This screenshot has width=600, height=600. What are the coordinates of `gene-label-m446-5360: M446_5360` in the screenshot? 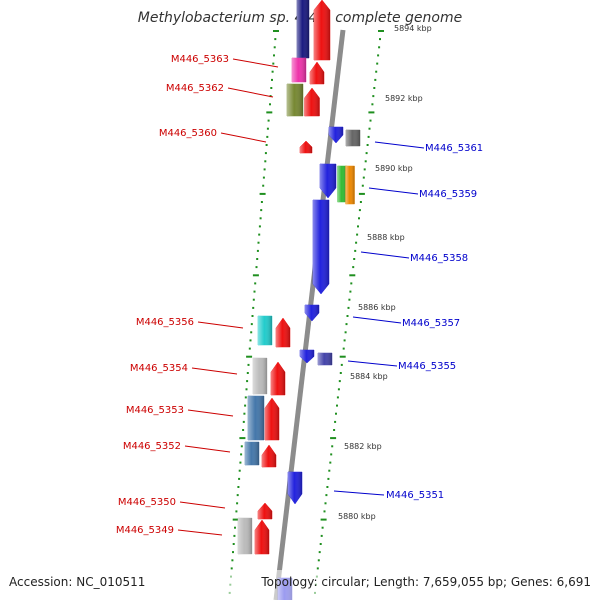 It's located at (188, 133).